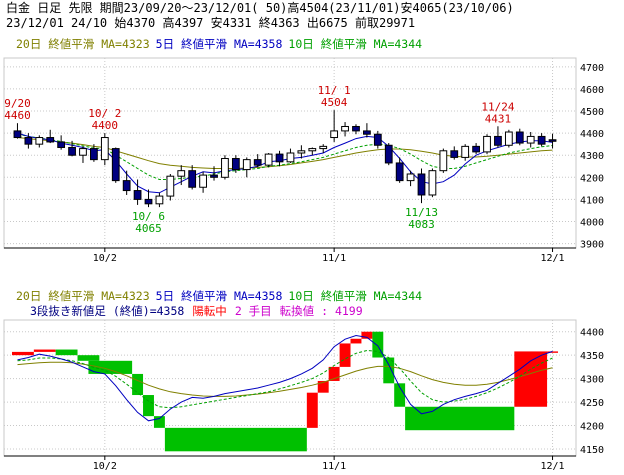  I want to click on ma20-line, so click(285, 379).